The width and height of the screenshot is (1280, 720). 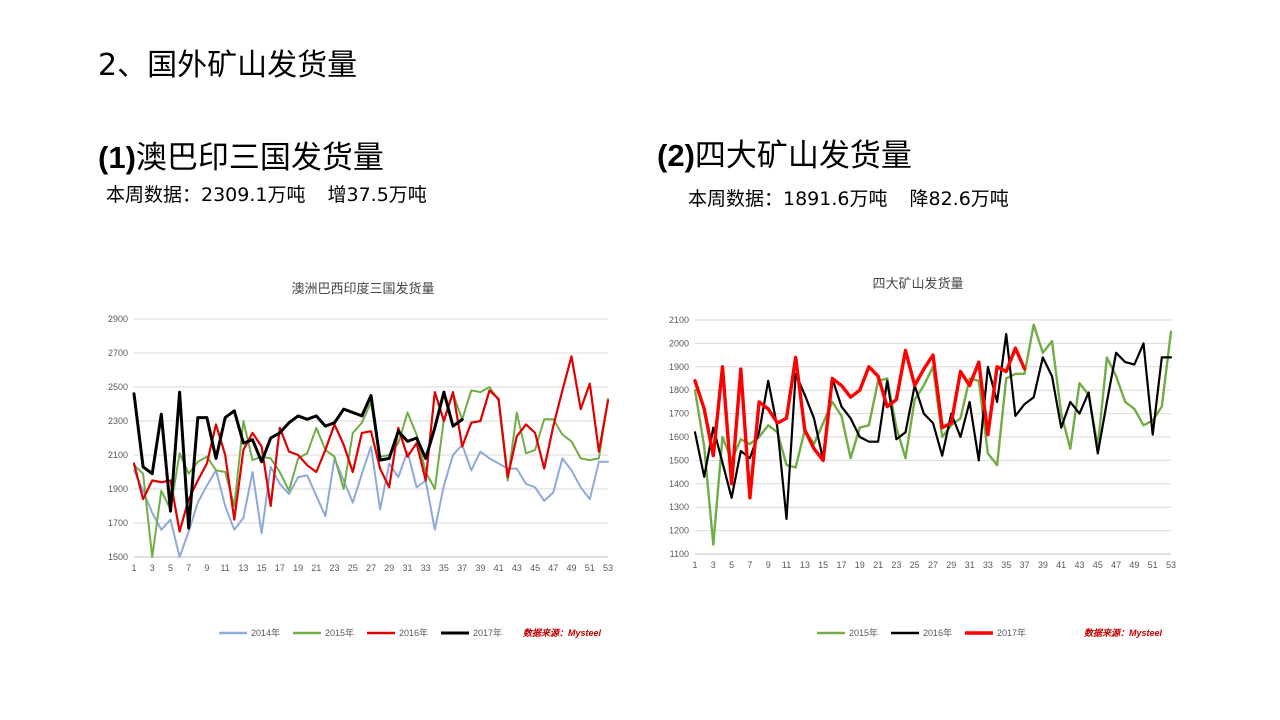 What do you see at coordinates (259, 158) in the screenshot?
I see `left-section-name: 澳巴印三国发货量` at bounding box center [259, 158].